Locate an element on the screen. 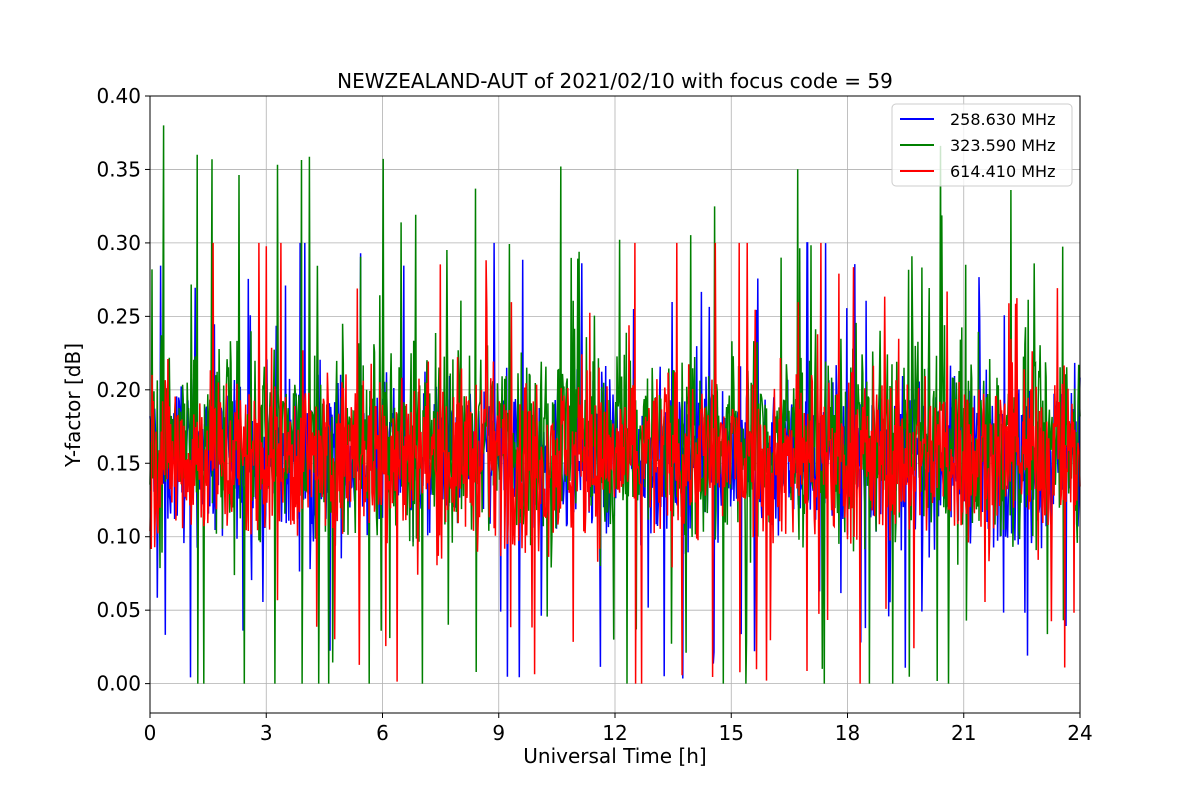 The image size is (1200, 800). y-tick-label: 0.15 is located at coordinates (118, 463).